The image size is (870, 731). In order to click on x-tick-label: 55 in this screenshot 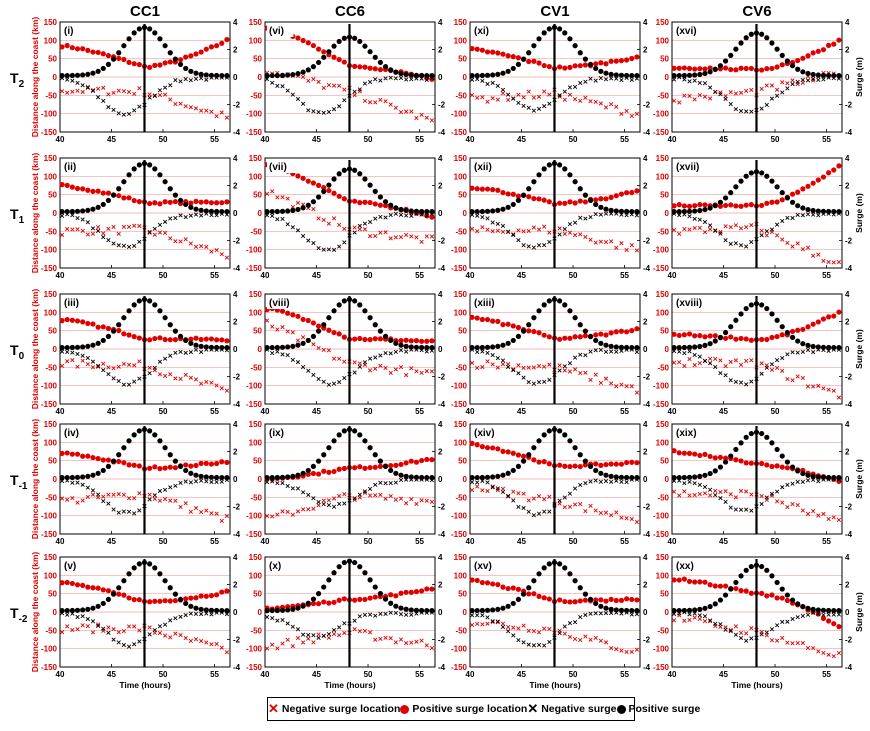, I will do `click(624, 541)`.